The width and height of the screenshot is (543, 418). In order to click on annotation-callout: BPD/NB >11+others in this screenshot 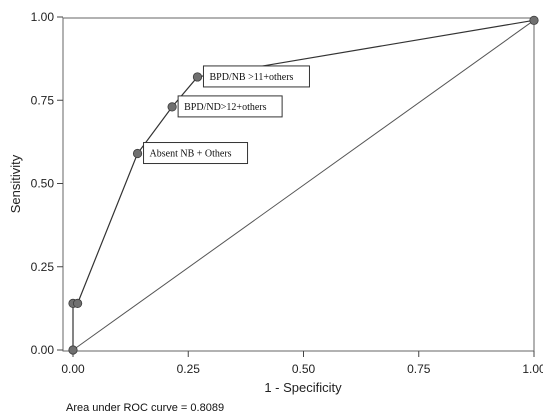, I will do `click(256, 76)`.